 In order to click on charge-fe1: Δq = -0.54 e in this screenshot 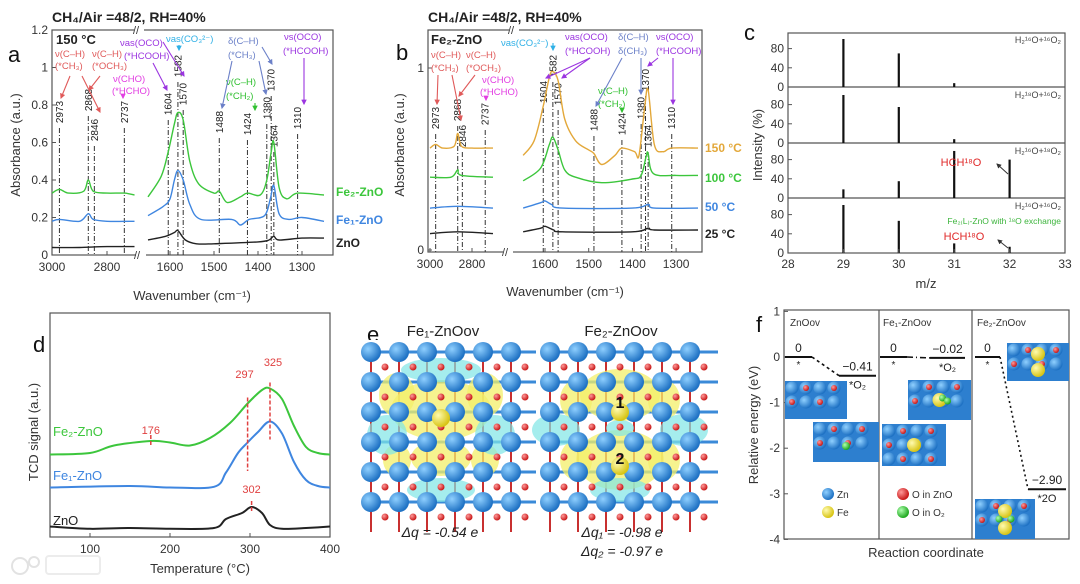, I will do `click(440, 532)`.